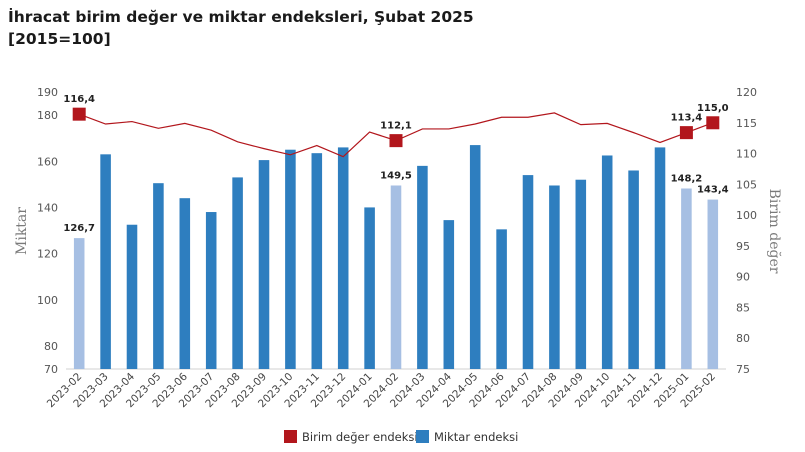 Image resolution: width=805 pixels, height=452 pixels. Describe the element at coordinates (687, 118) in the screenshot. I see `line-label-2025-01: 113,4` at that location.